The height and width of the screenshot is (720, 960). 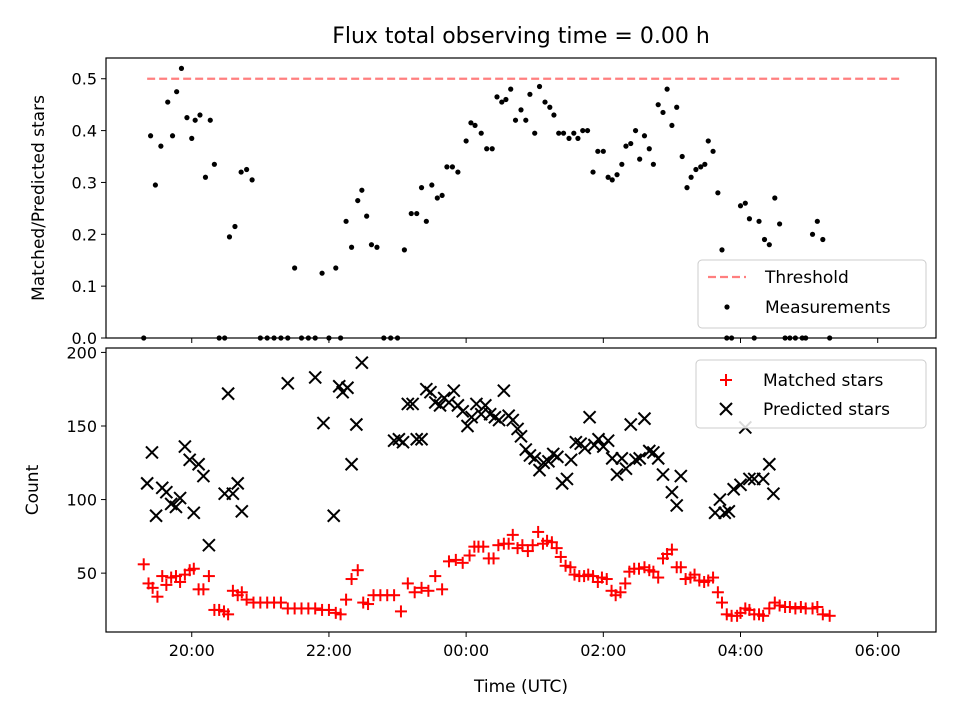 I want to click on ratio-y-tick-label: 0.3, so click(x=84, y=182).